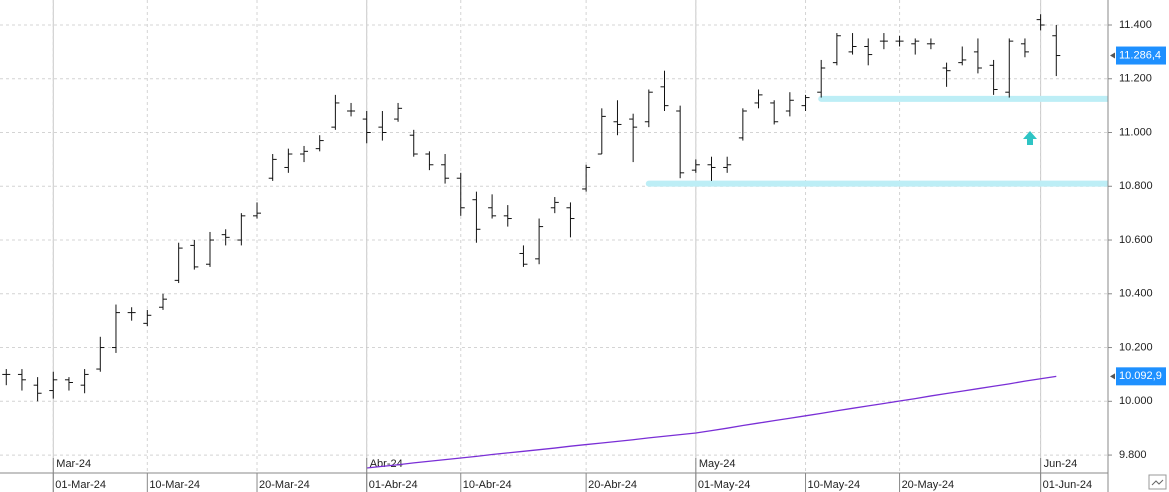 The width and height of the screenshot is (1169, 492). I want to click on y-tick-label: 10.800, so click(1136, 186).